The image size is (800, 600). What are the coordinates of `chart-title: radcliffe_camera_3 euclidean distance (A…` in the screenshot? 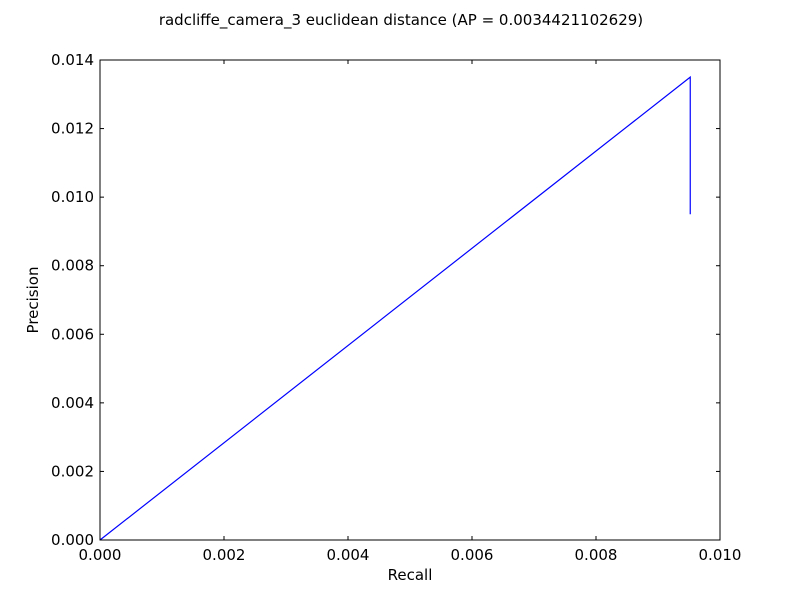 It's located at (401, 20).